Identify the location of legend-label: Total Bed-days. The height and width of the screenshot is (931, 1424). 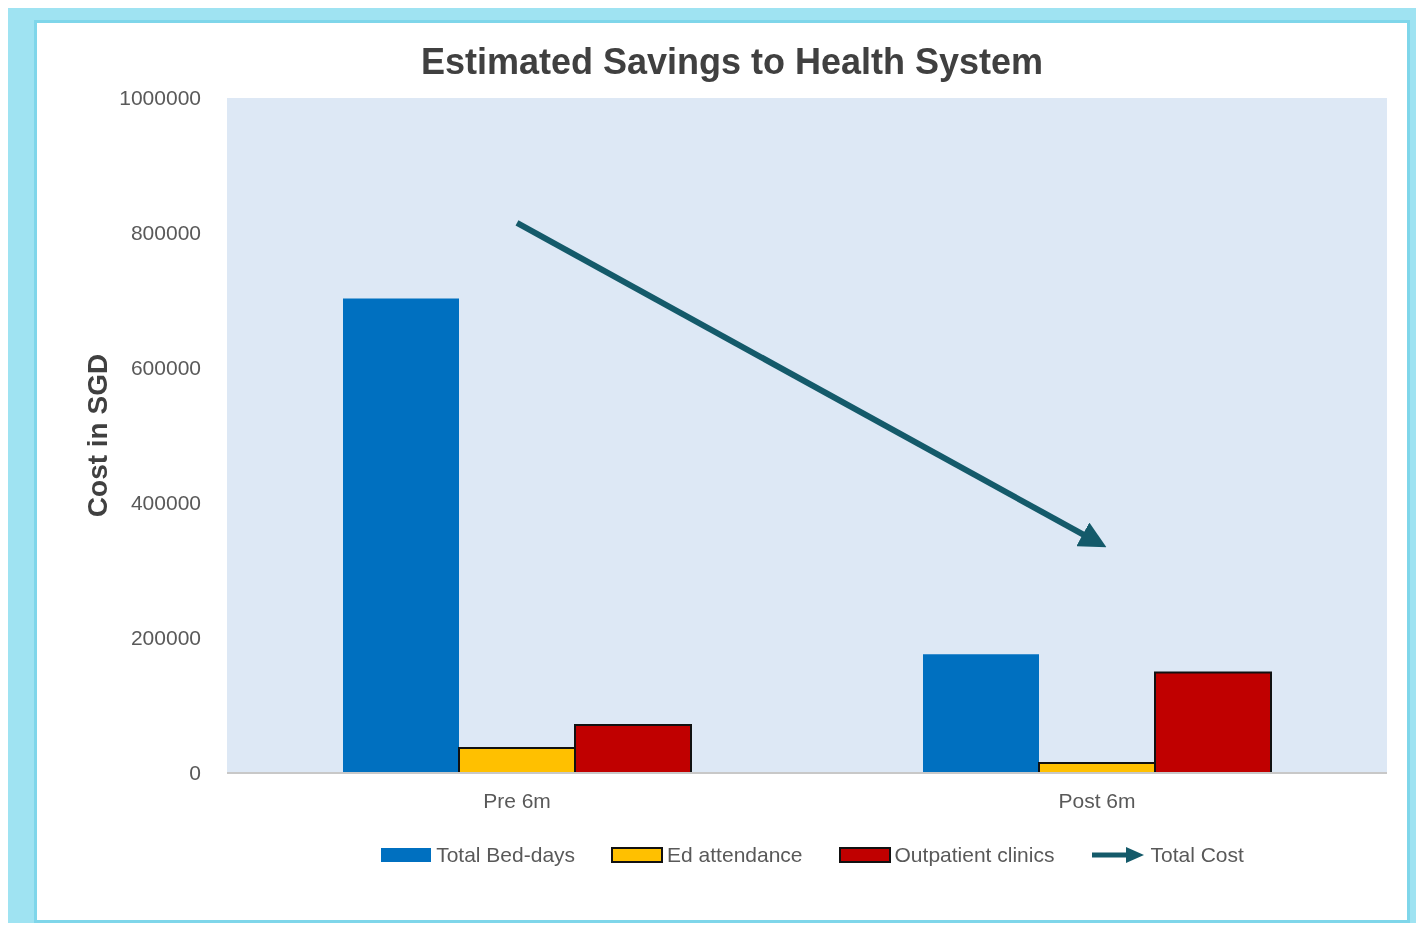
(506, 855).